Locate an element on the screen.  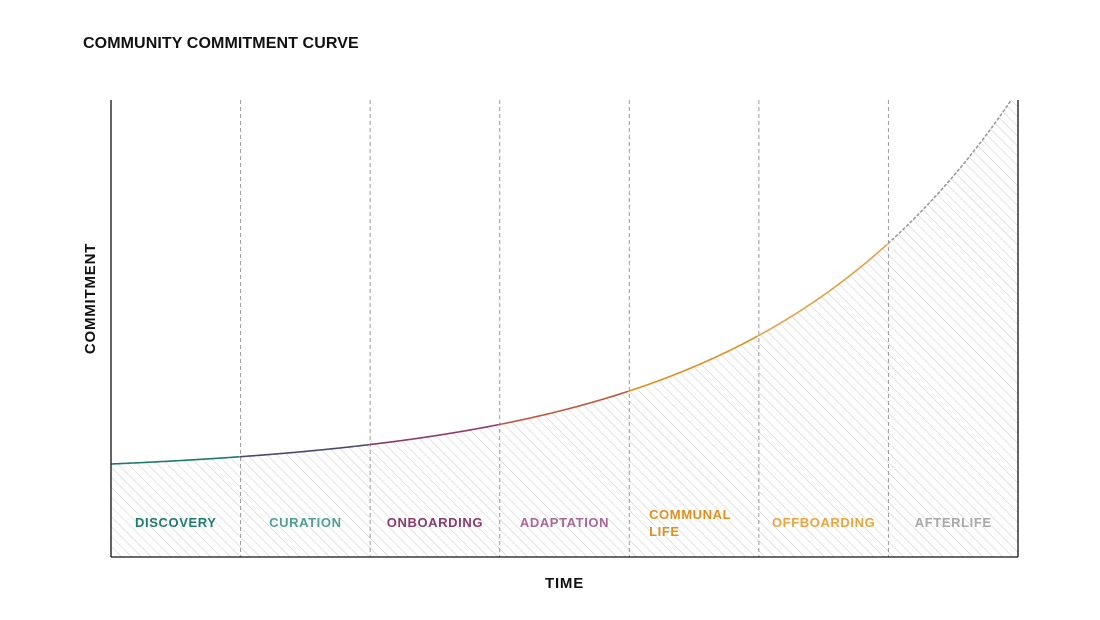
stage-label-communal-life: COMMUNAL LIFE is located at coordinates (690, 523).